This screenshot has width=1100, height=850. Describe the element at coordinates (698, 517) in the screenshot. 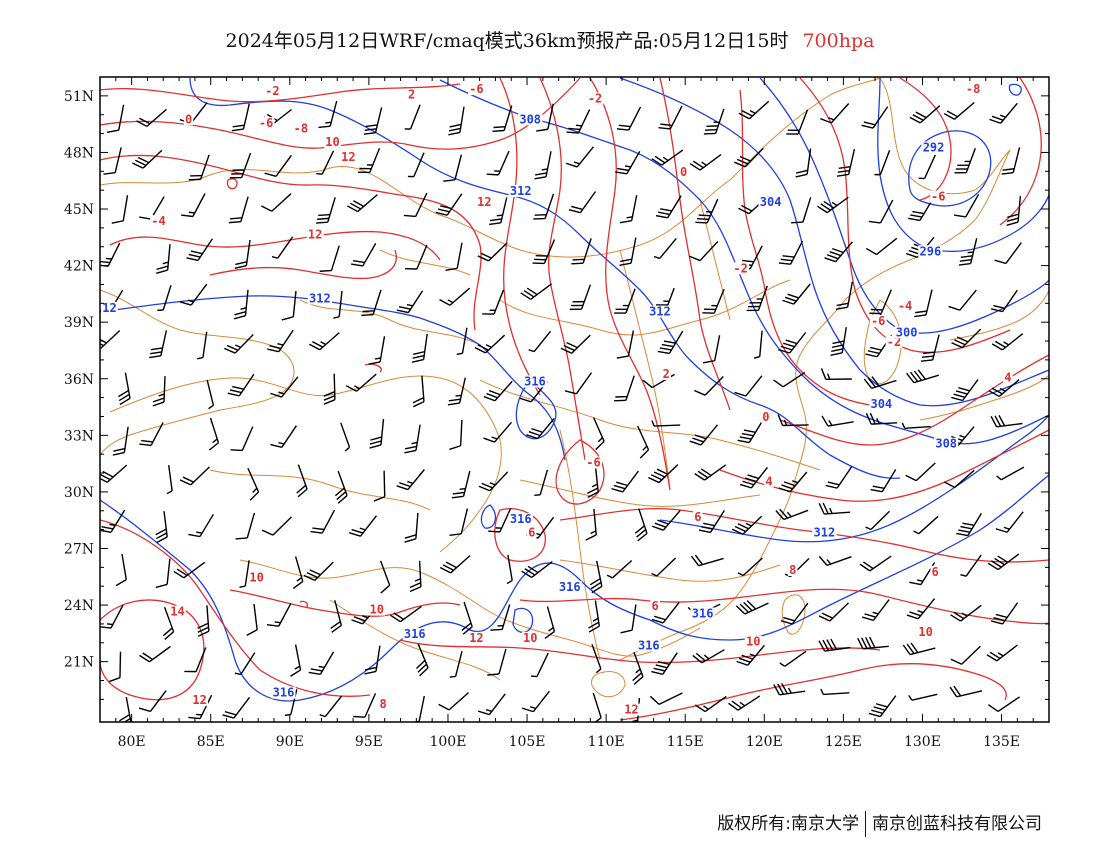

I see `temp-contour-label-bg` at that location.